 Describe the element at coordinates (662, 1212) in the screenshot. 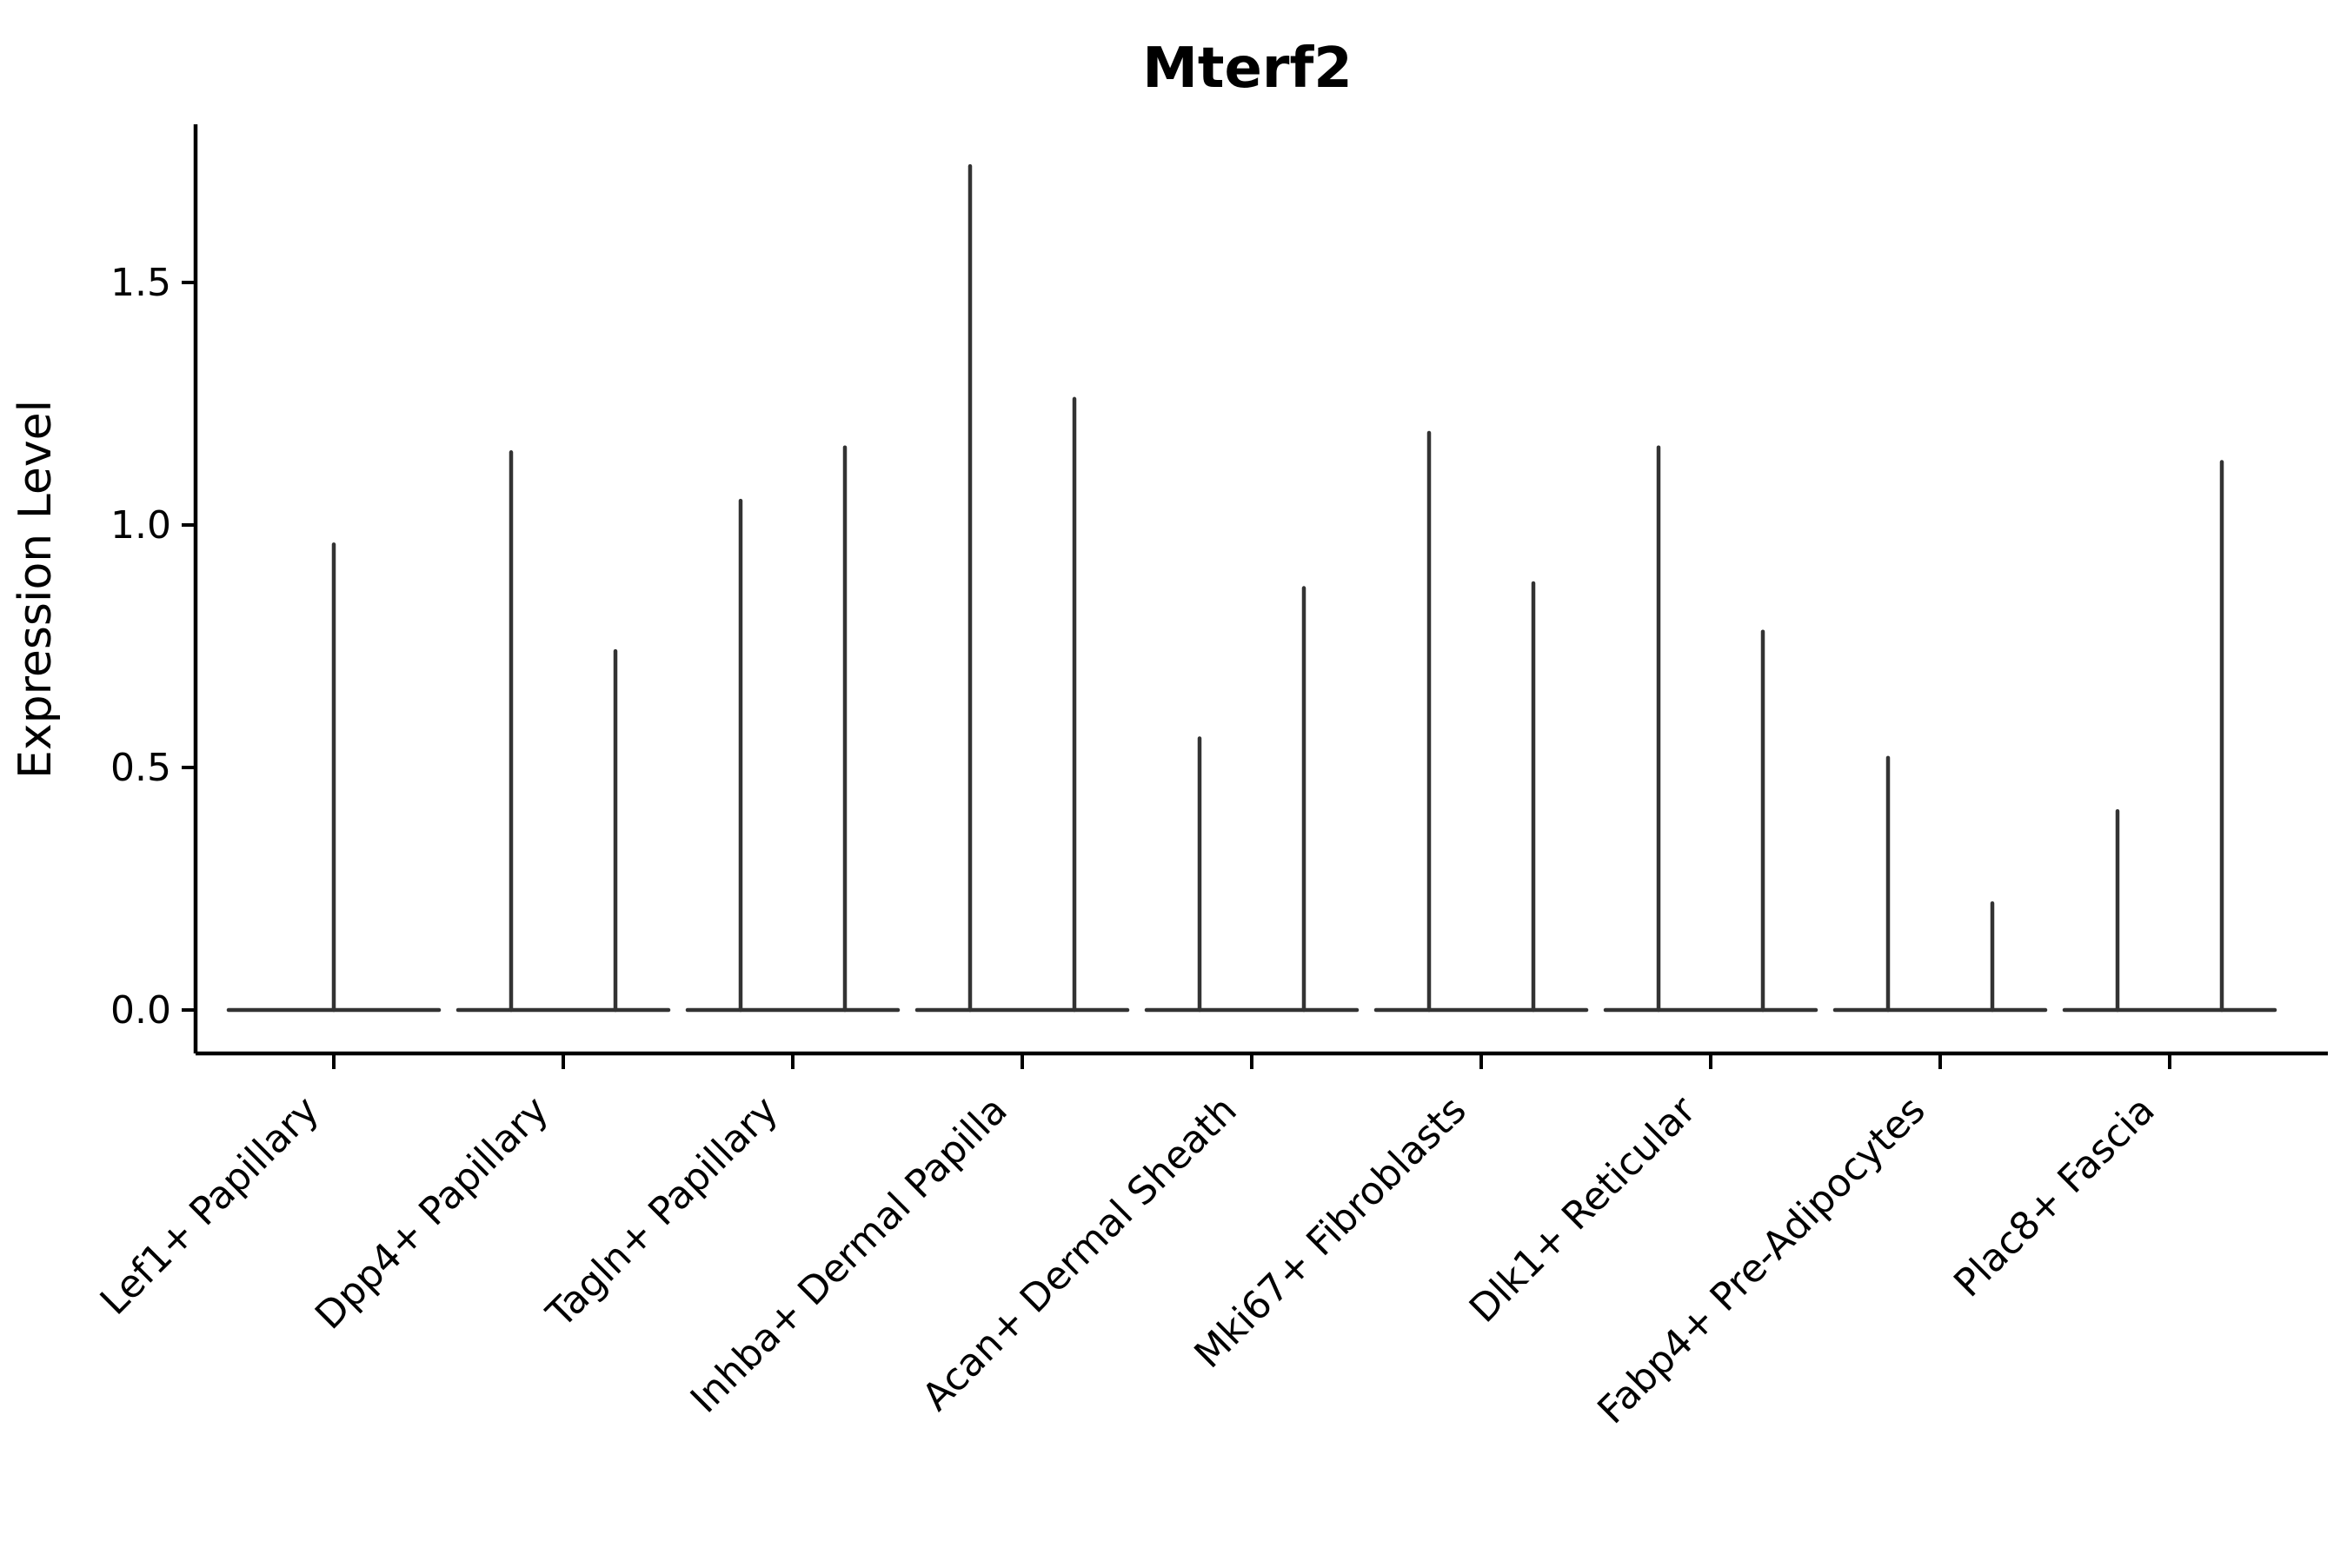

I see `x-axis-category-label: Tagln+ Papillary` at that location.